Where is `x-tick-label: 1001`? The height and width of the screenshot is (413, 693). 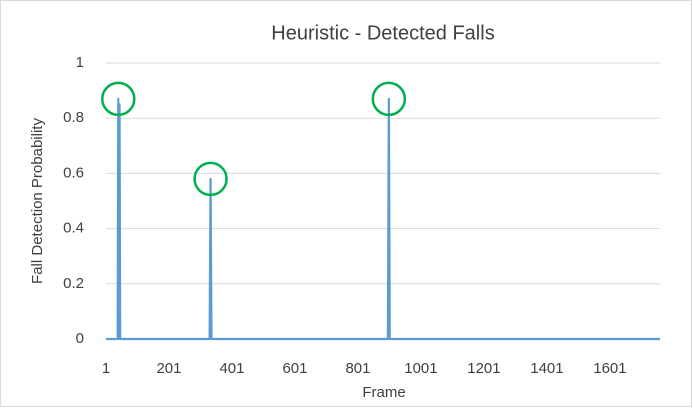
x-tick-label: 1001 is located at coordinates (420, 368).